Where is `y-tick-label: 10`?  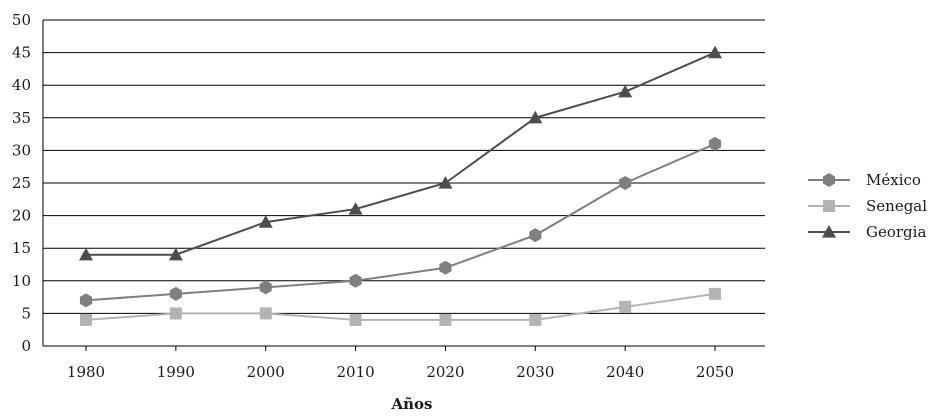
y-tick-label: 10 is located at coordinates (21, 281).